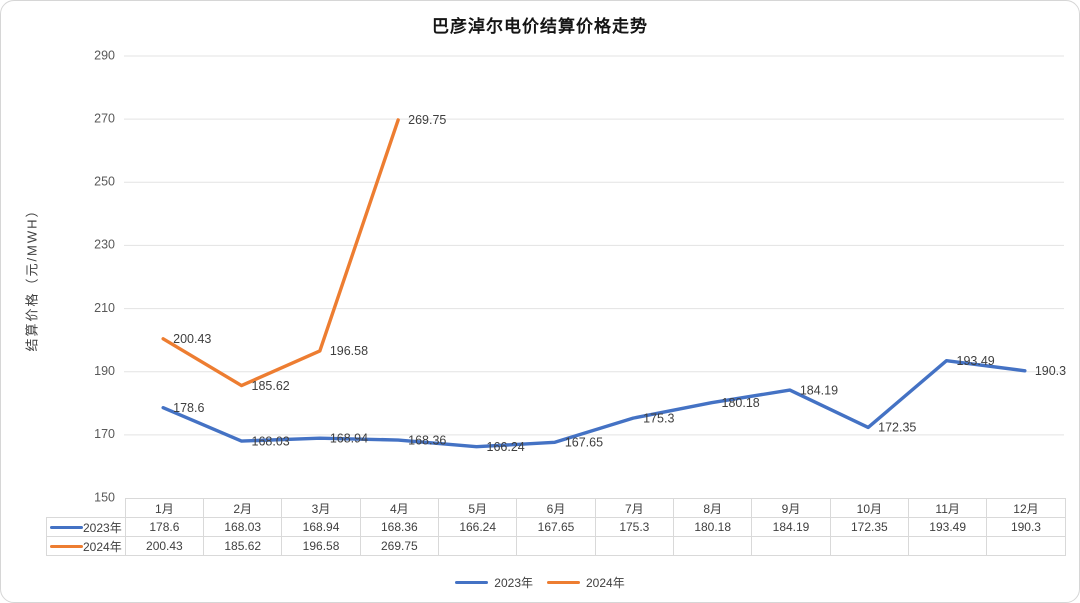 This screenshot has width=1080, height=603. Describe the element at coordinates (478, 527) in the screenshot. I see `table-cell: 166.24` at that location.